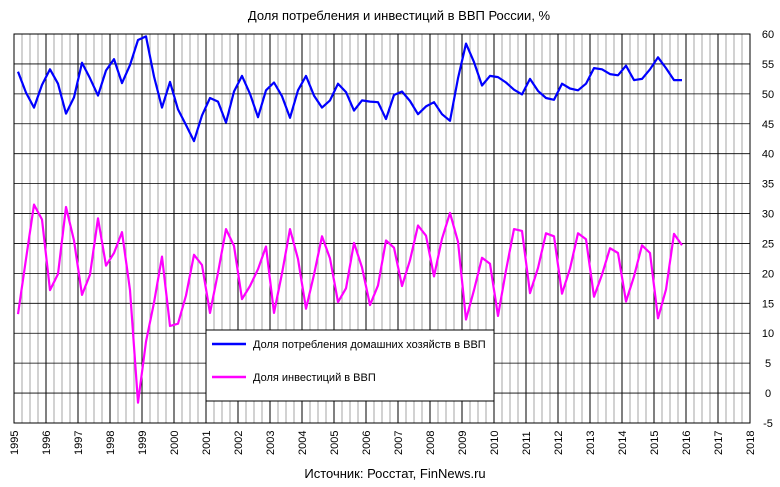 The width and height of the screenshot is (780, 487). Describe the element at coordinates (314, 378) in the screenshot. I see `legend-label: Доля инвестиций в ВВП` at that location.